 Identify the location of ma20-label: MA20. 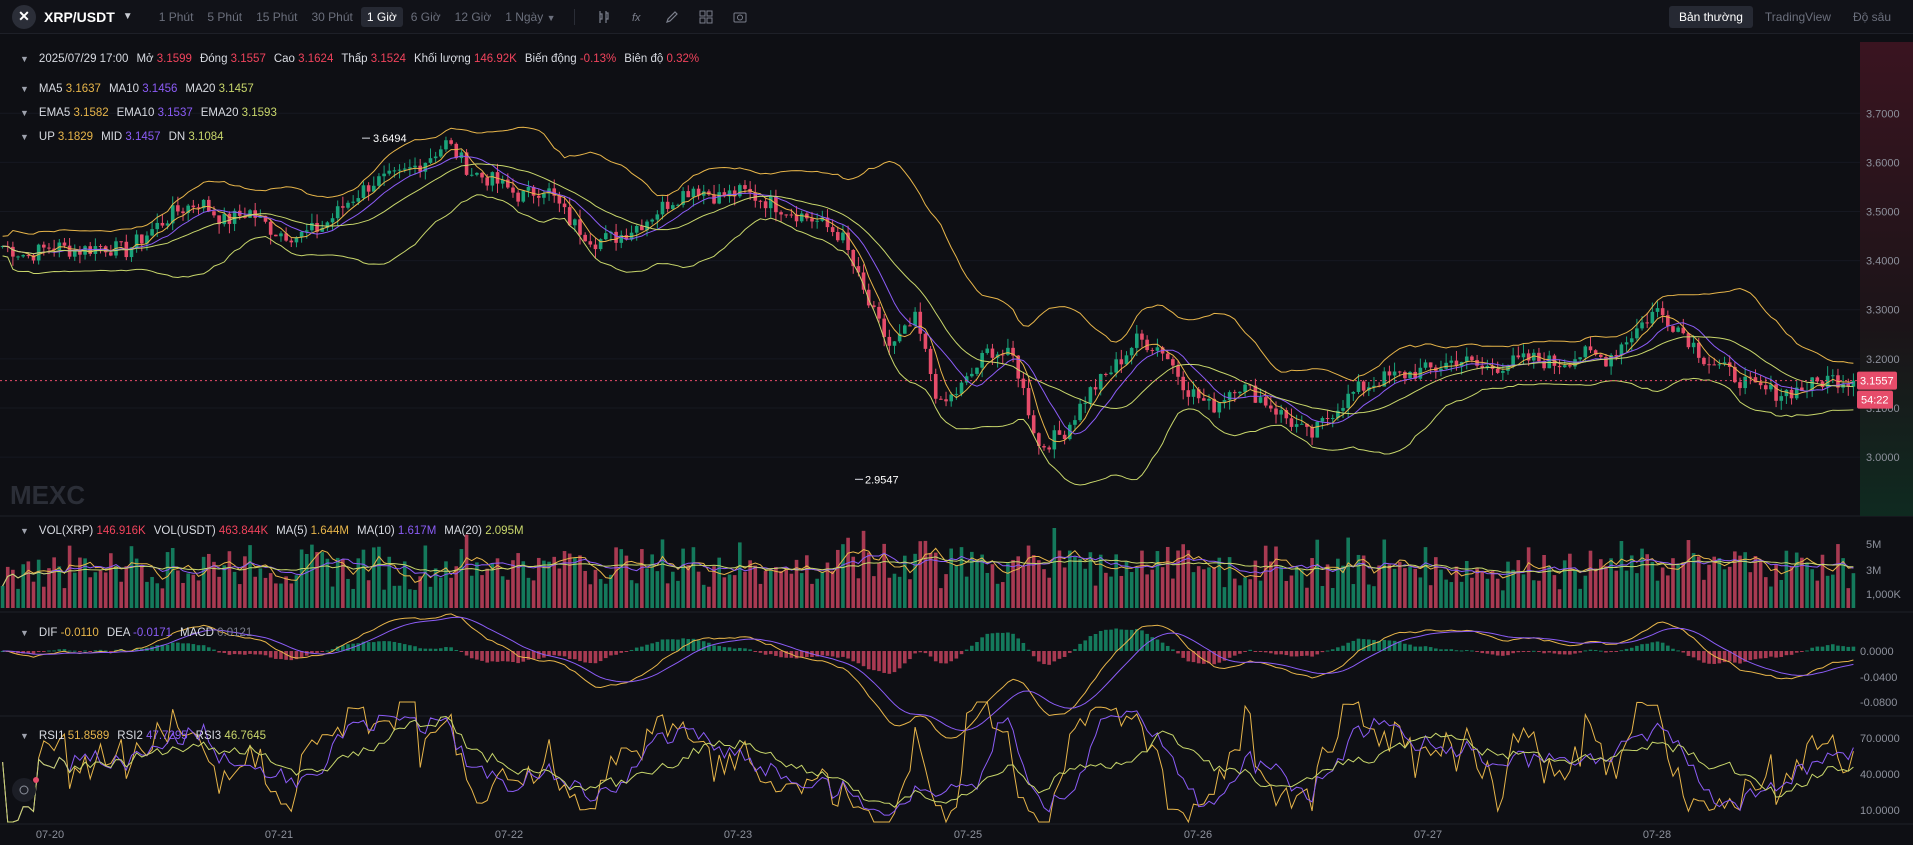
(200, 89).